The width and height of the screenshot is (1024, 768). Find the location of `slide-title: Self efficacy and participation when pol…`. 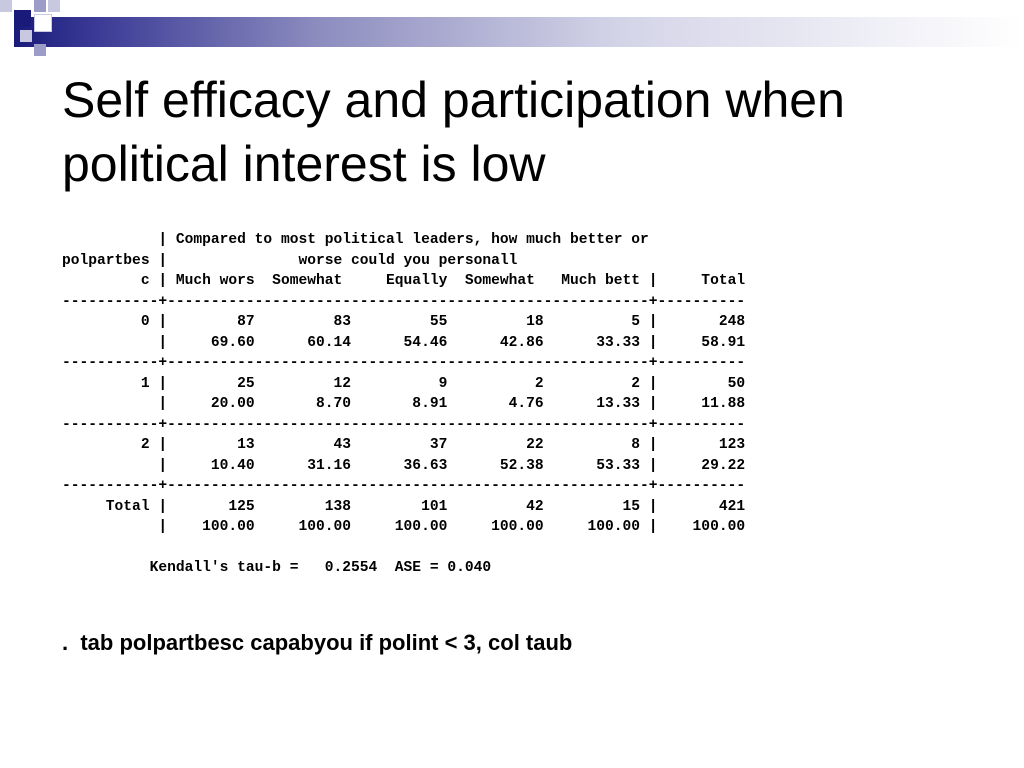

slide-title: Self efficacy and participation when pol… is located at coordinates (453, 132).